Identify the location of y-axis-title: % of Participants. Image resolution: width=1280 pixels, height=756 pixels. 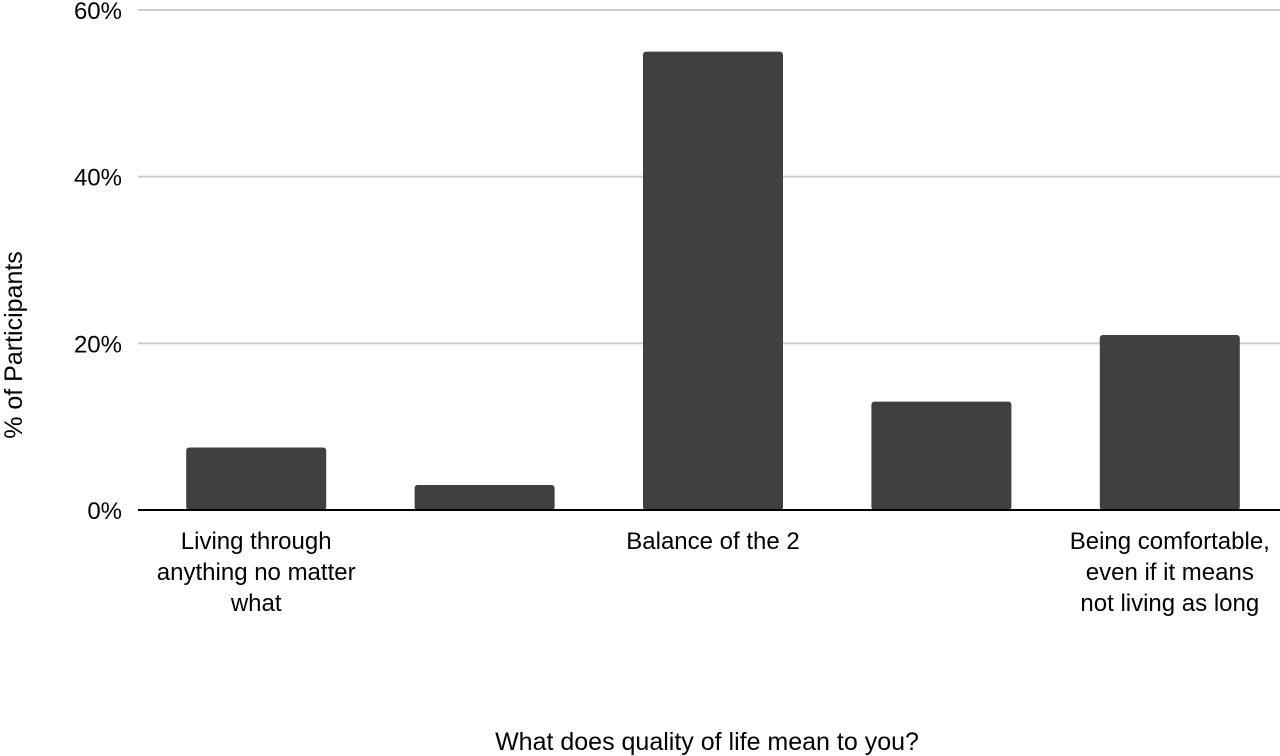
(14, 345).